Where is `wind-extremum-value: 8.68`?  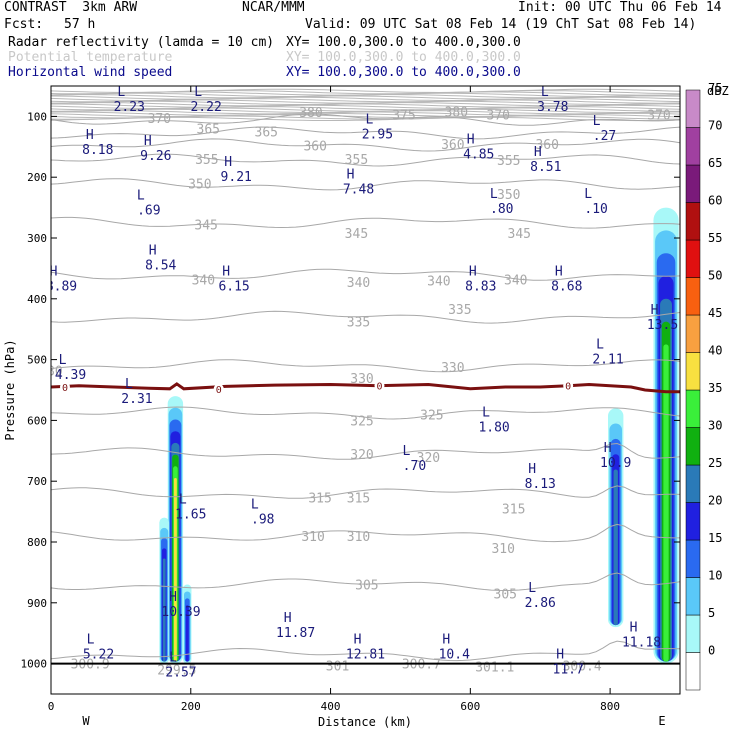 wind-extremum-value: 8.68 is located at coordinates (566, 287).